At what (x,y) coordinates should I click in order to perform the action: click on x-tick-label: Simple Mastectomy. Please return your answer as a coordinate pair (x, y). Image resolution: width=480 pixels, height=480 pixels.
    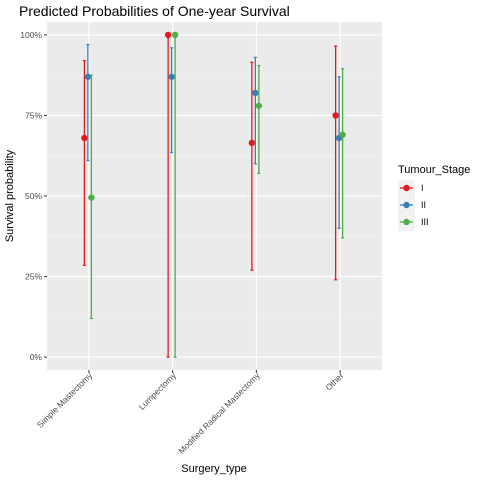
    Looking at the image, I should click on (65, 400).